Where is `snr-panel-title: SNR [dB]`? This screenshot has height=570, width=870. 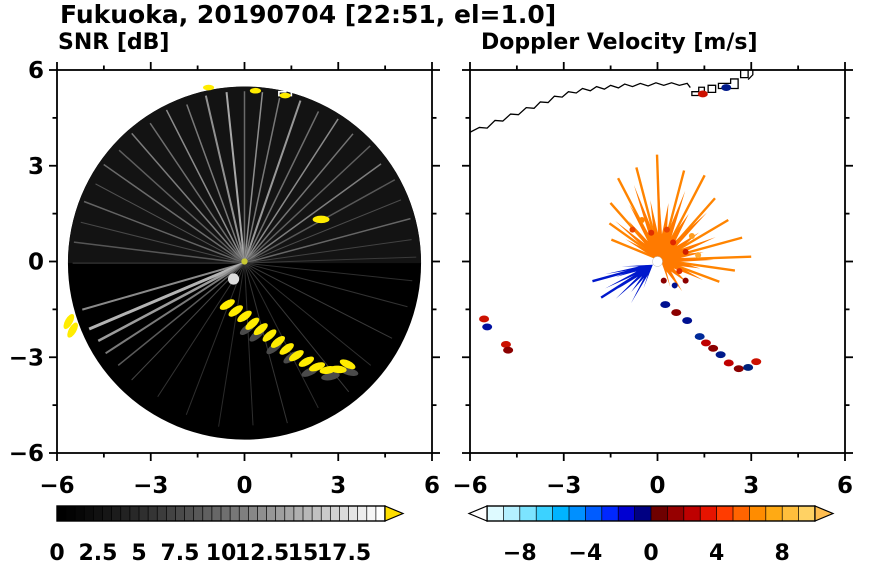 snr-panel-title: SNR [dB] is located at coordinates (114, 42).